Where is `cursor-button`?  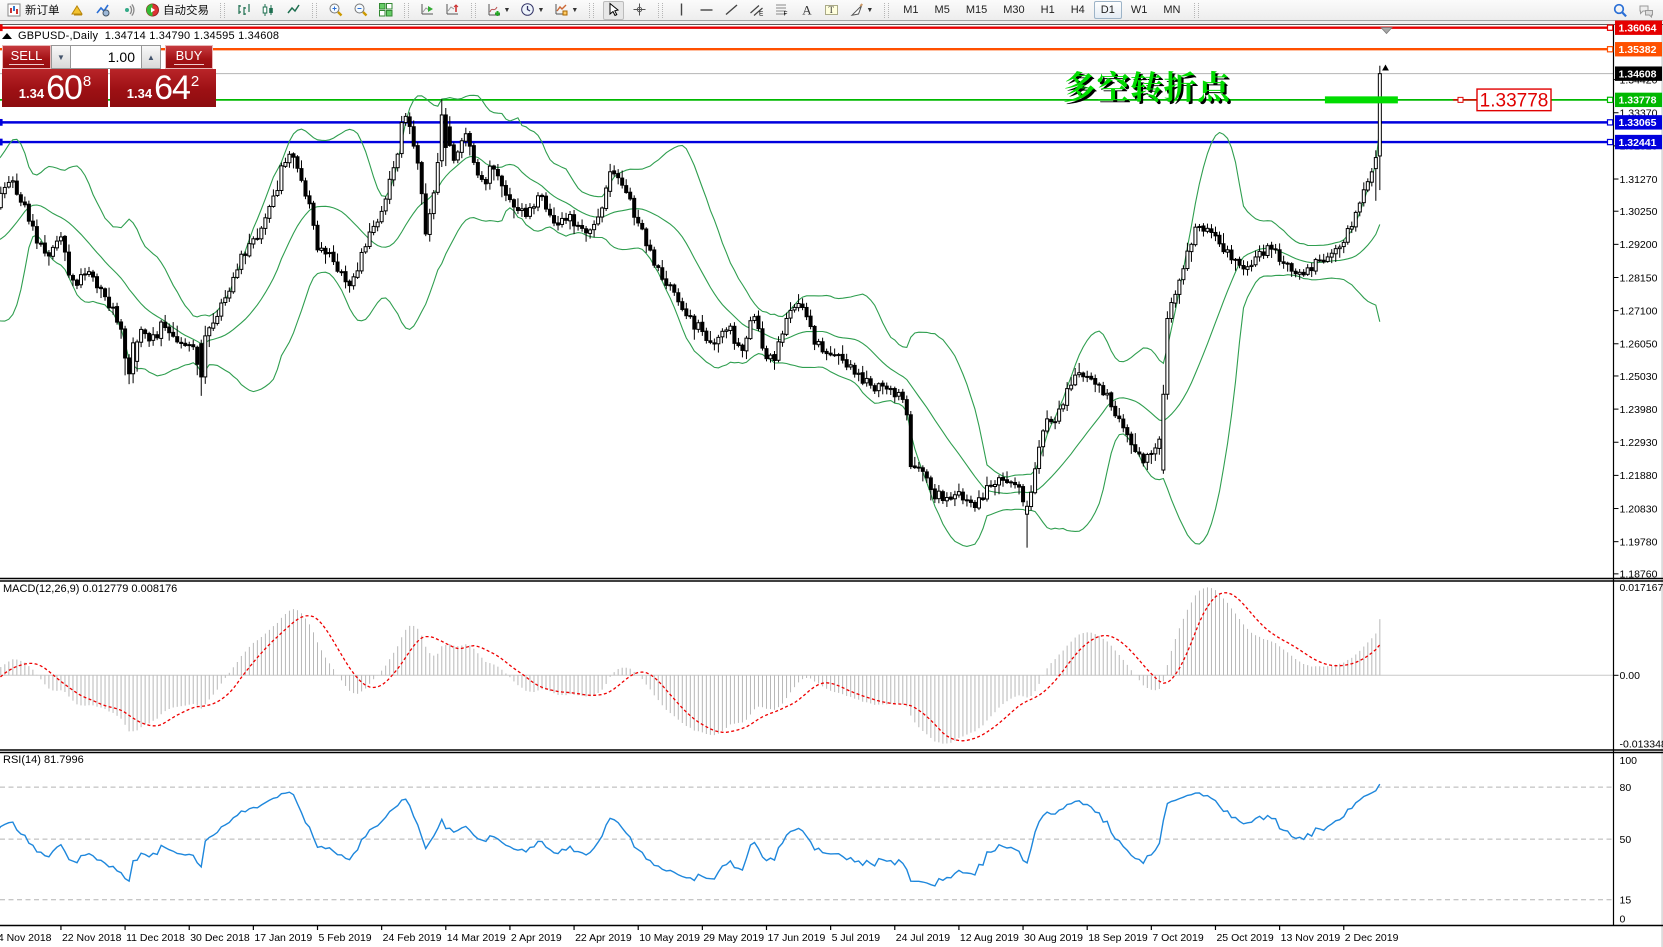 cursor-button is located at coordinates (614, 10).